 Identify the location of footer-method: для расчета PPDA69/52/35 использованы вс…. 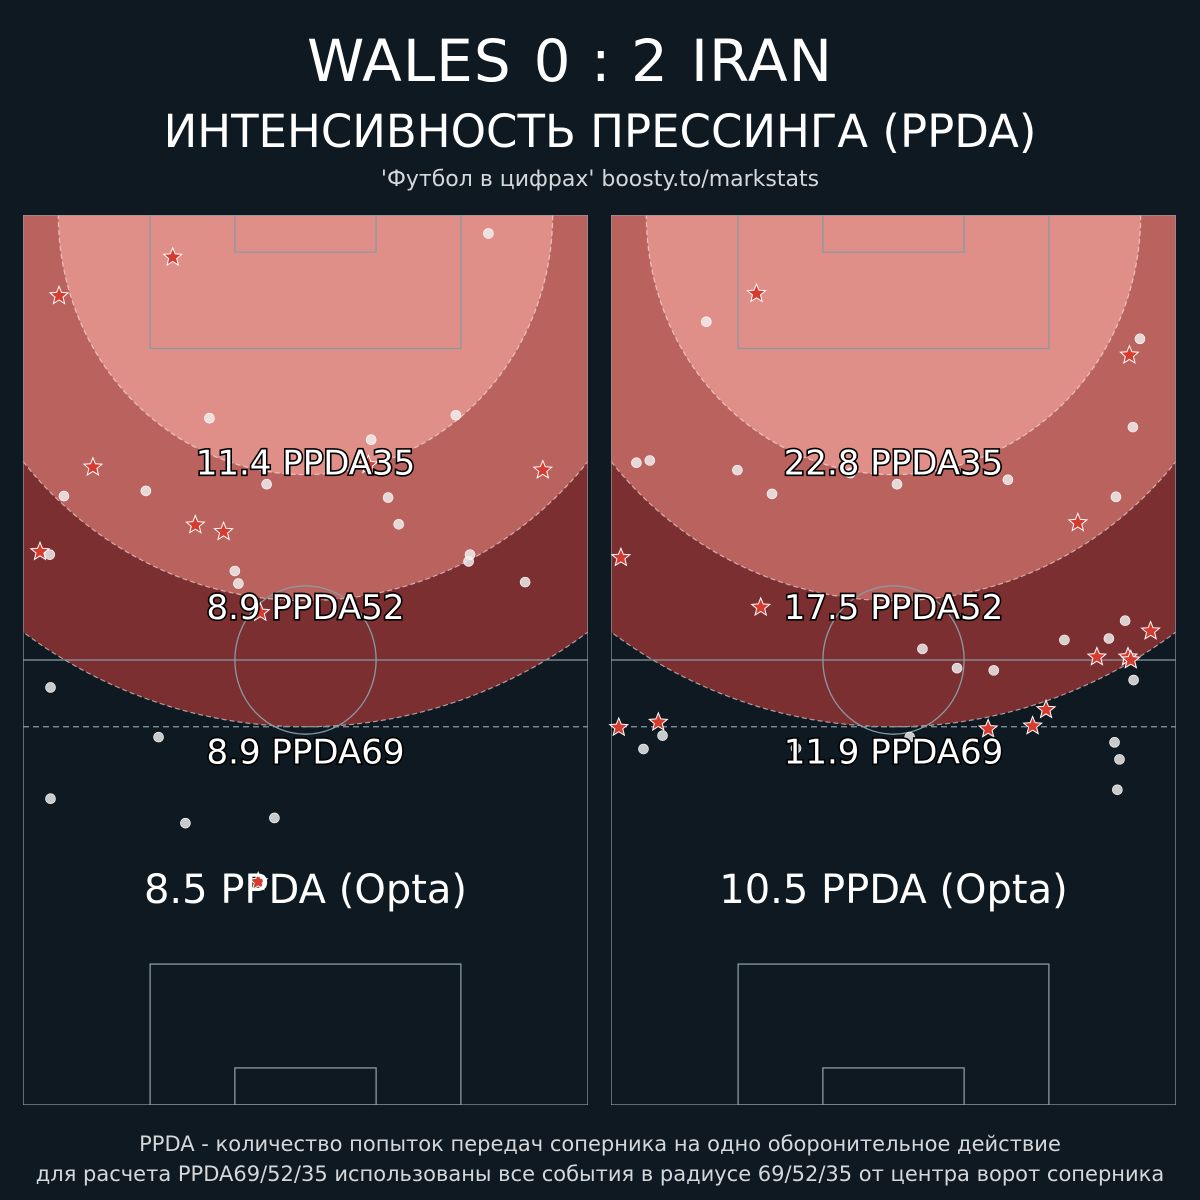
(600, 1174).